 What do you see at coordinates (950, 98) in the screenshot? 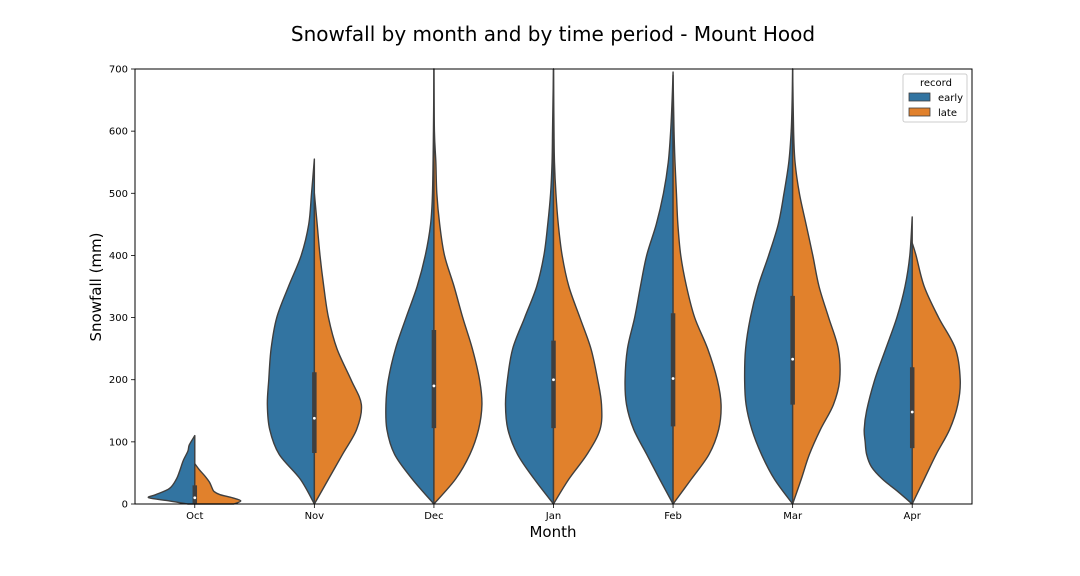
I see `legend-label-early: early` at bounding box center [950, 98].